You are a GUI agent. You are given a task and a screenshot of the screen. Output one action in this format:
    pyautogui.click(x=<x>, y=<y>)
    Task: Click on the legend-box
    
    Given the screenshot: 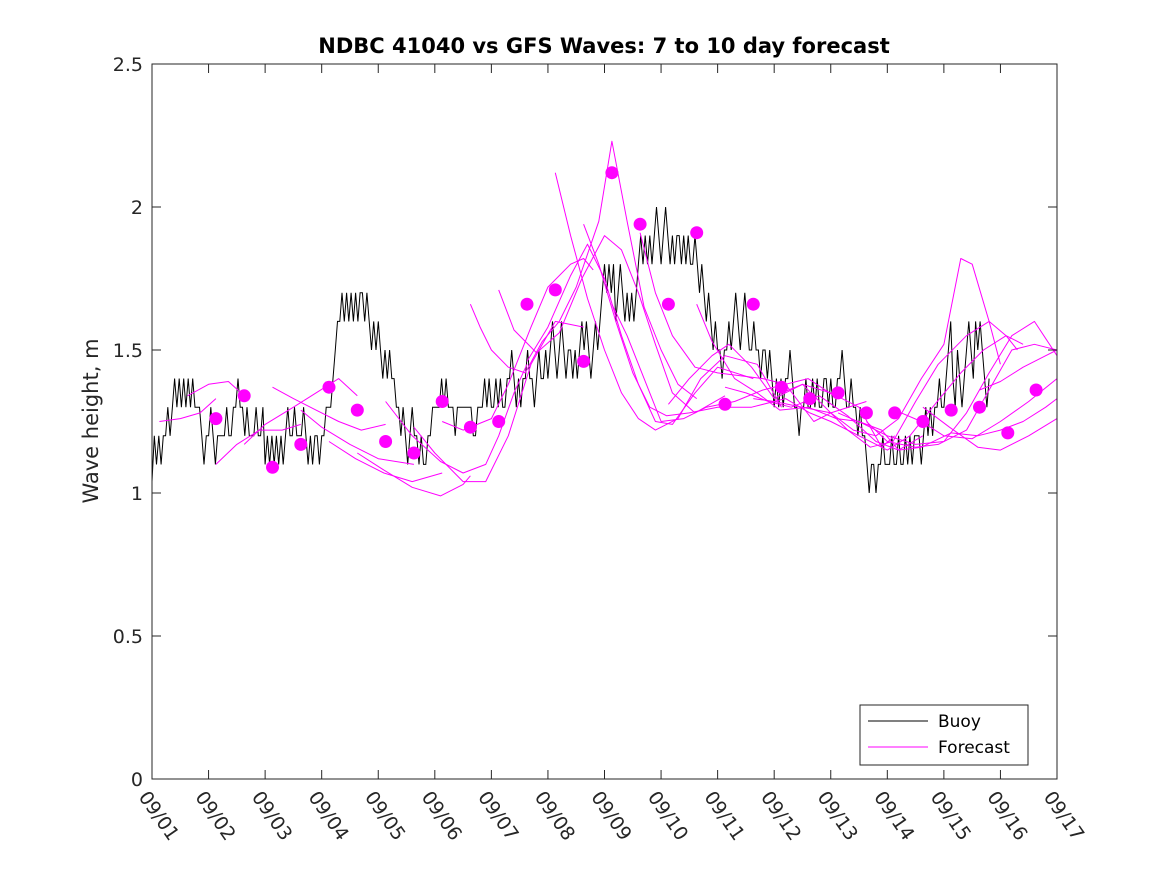 What is the action you would take?
    pyautogui.click(x=944, y=735)
    